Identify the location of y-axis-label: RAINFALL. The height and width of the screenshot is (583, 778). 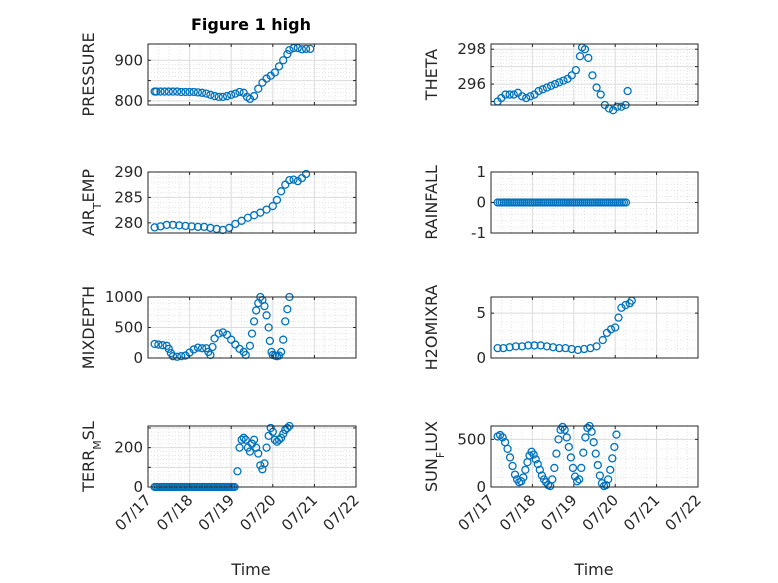
(431, 202).